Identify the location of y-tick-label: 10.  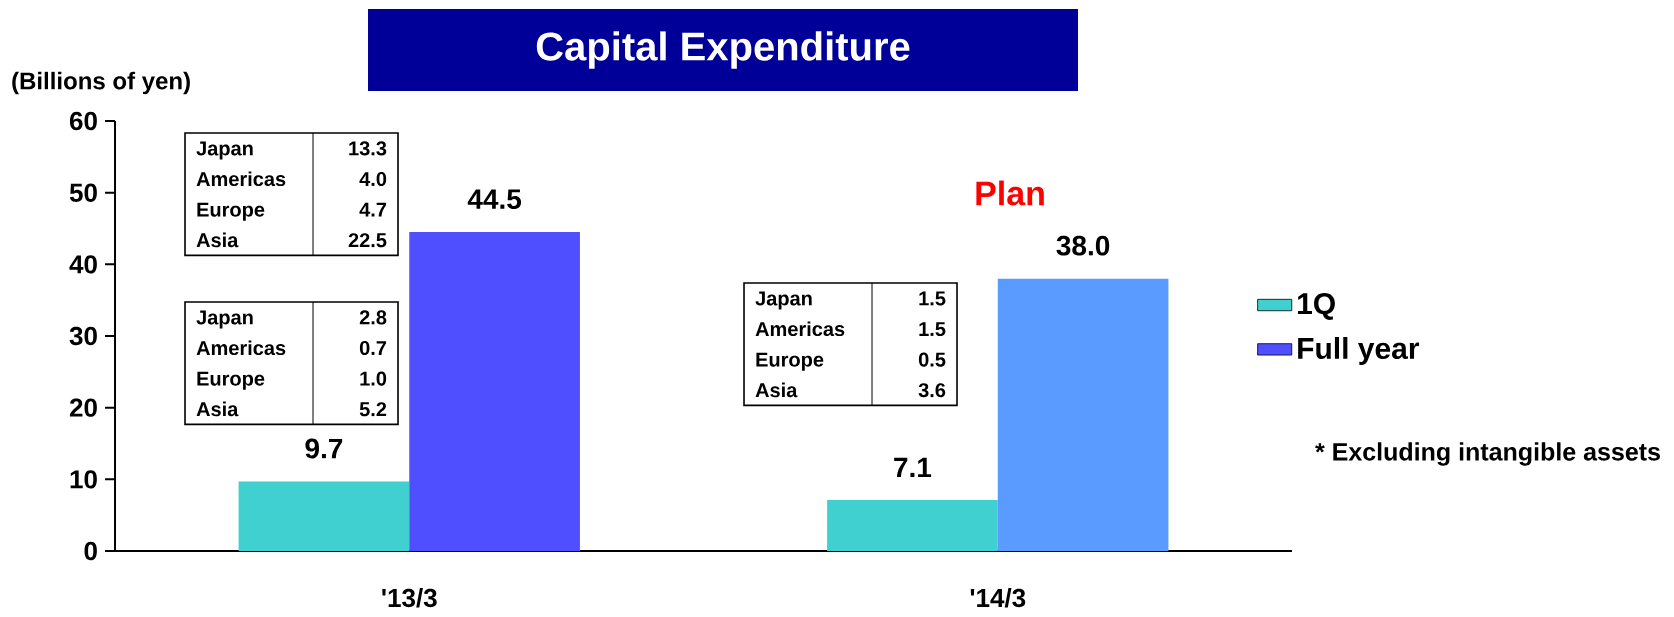
(83, 479).